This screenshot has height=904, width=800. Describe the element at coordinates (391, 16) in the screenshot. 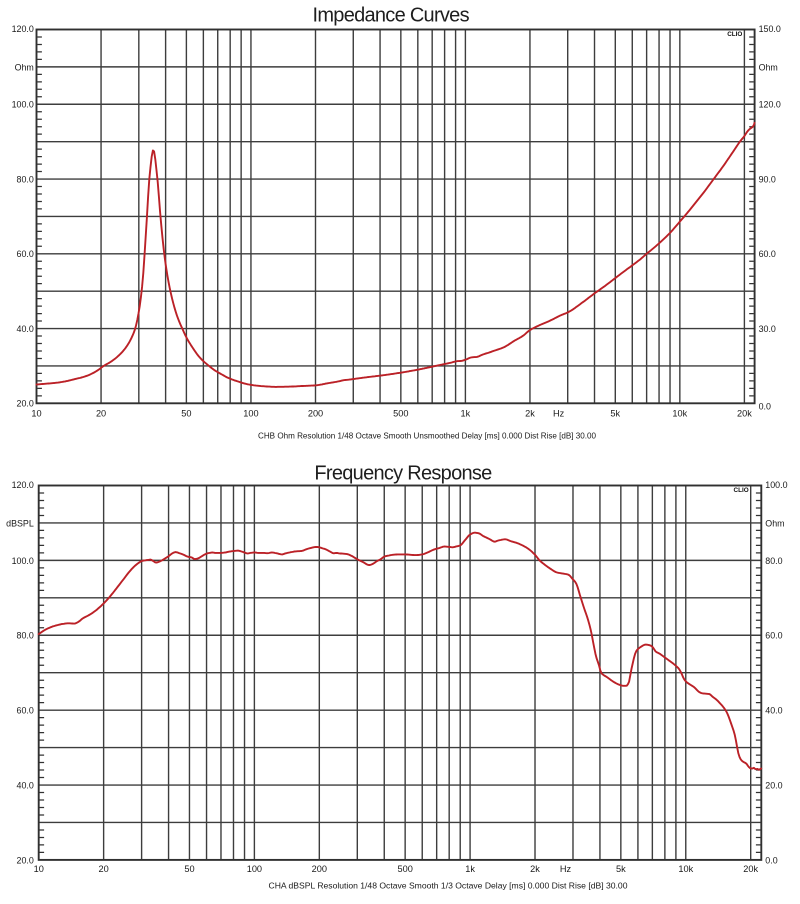

I see `svg-text: Impedance Curves` at that location.